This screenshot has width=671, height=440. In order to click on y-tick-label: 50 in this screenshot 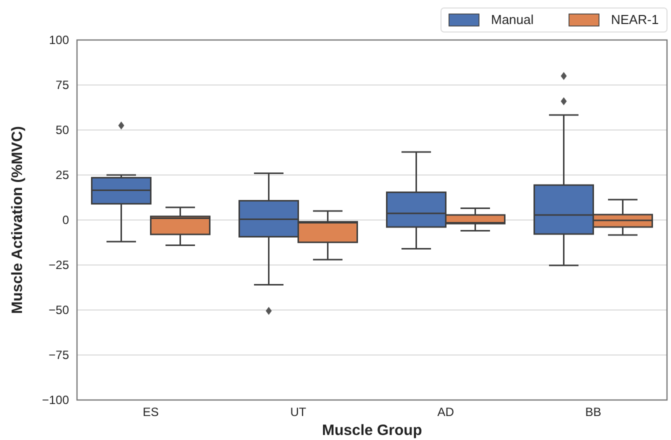, I will do `click(63, 130)`.